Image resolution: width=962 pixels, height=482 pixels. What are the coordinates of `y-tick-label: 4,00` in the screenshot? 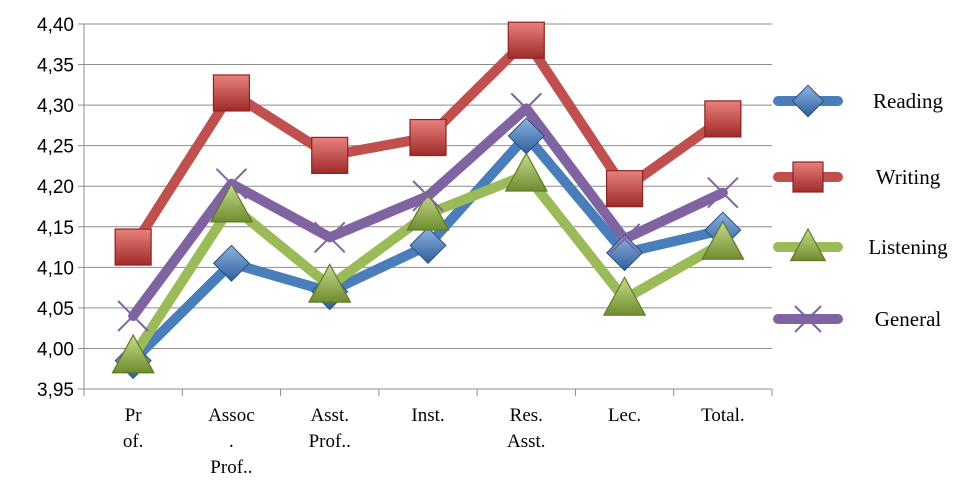 It's located at (55, 349).